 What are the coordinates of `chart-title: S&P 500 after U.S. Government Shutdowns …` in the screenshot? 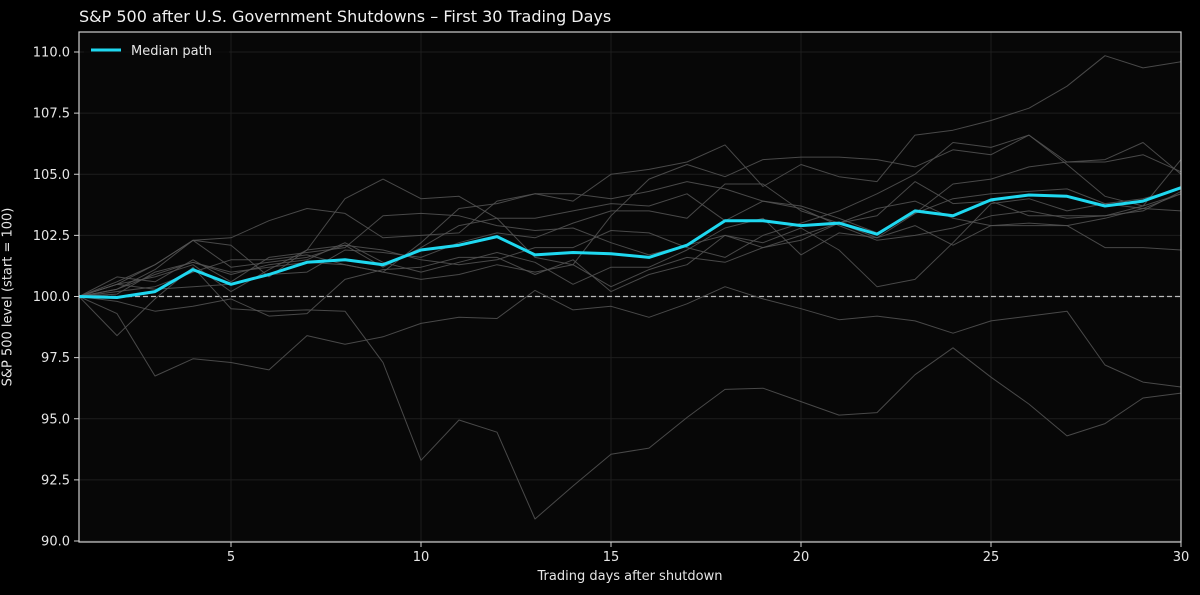 It's located at (345, 16).